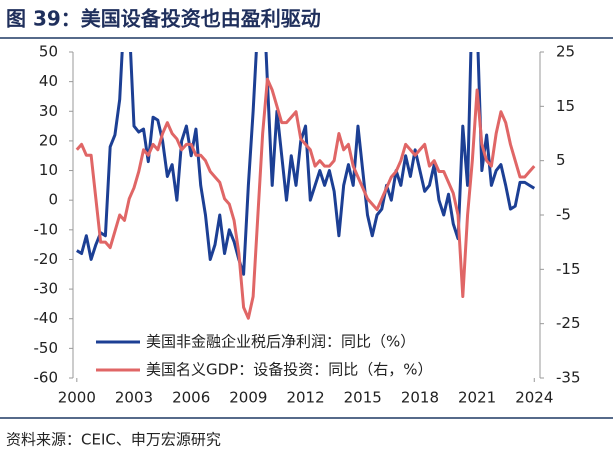 The width and height of the screenshot is (613, 460). I want to click on y-tick-label: -40, so click(46, 318).